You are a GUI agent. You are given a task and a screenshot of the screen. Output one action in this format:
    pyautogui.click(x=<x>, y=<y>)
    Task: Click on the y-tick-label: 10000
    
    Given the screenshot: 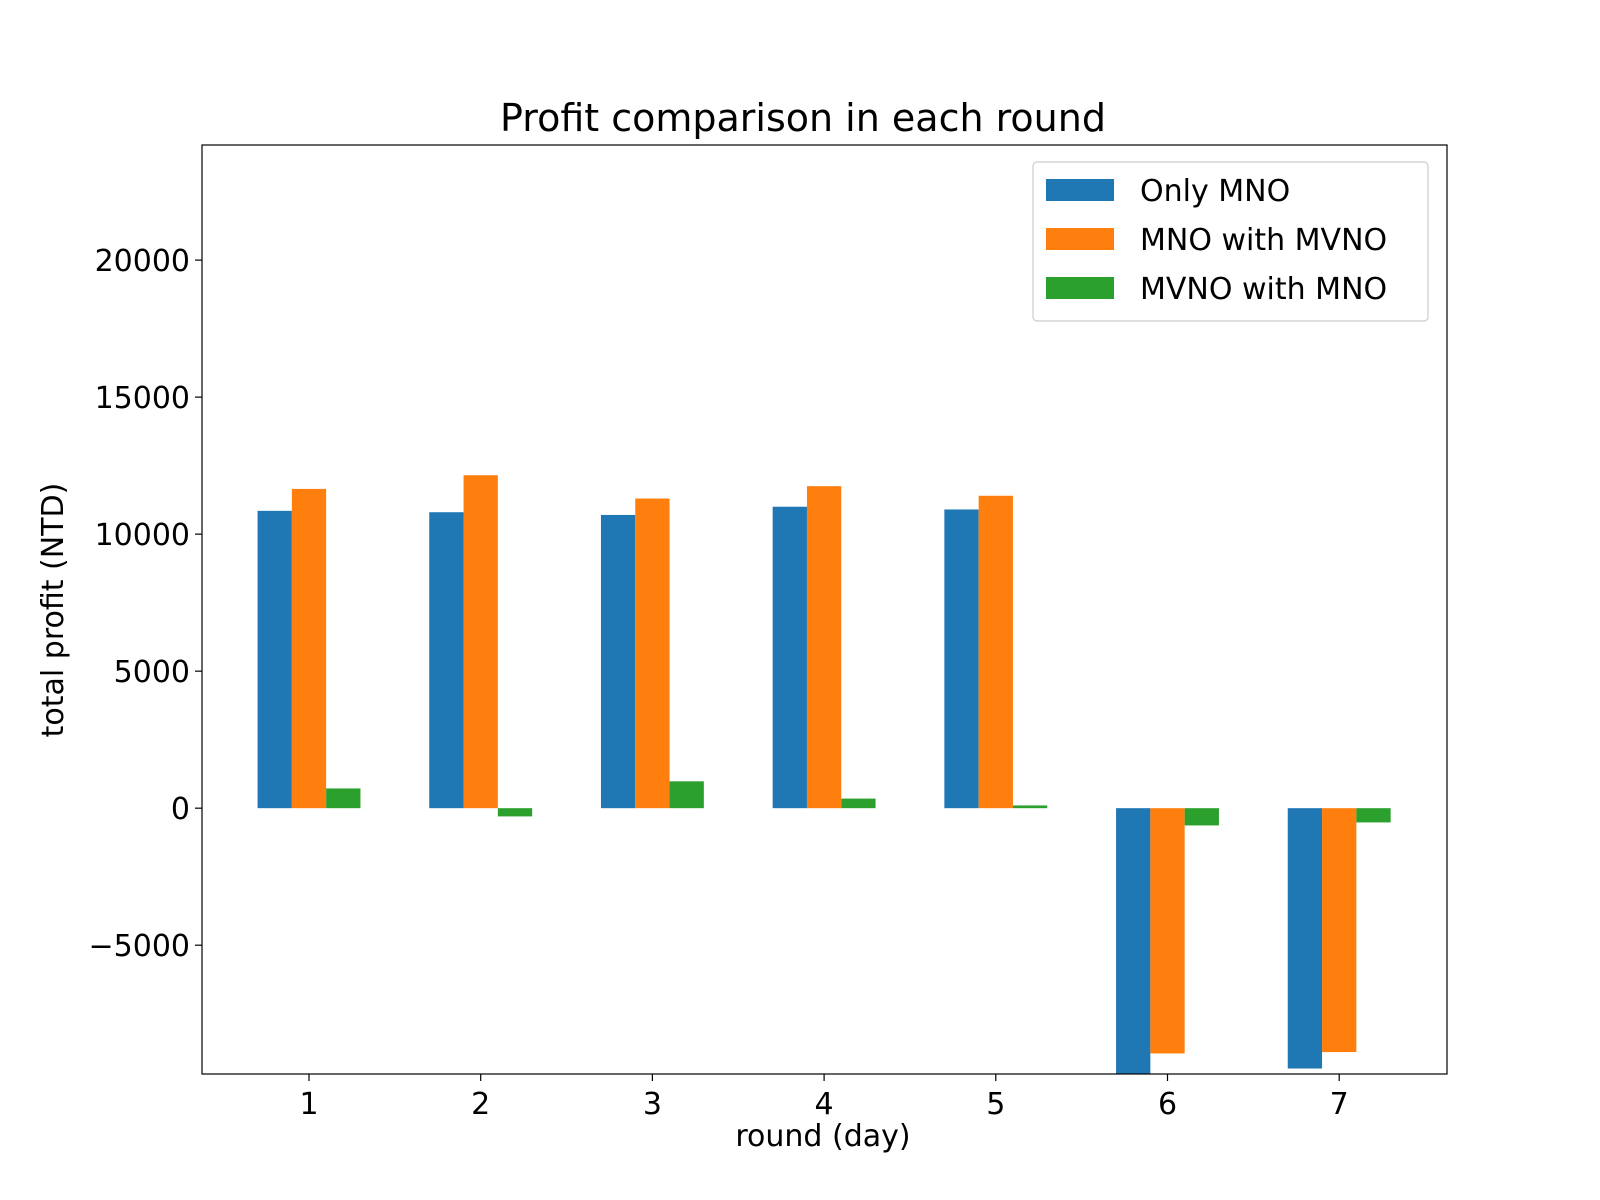 What is the action you would take?
    pyautogui.click(x=142, y=535)
    